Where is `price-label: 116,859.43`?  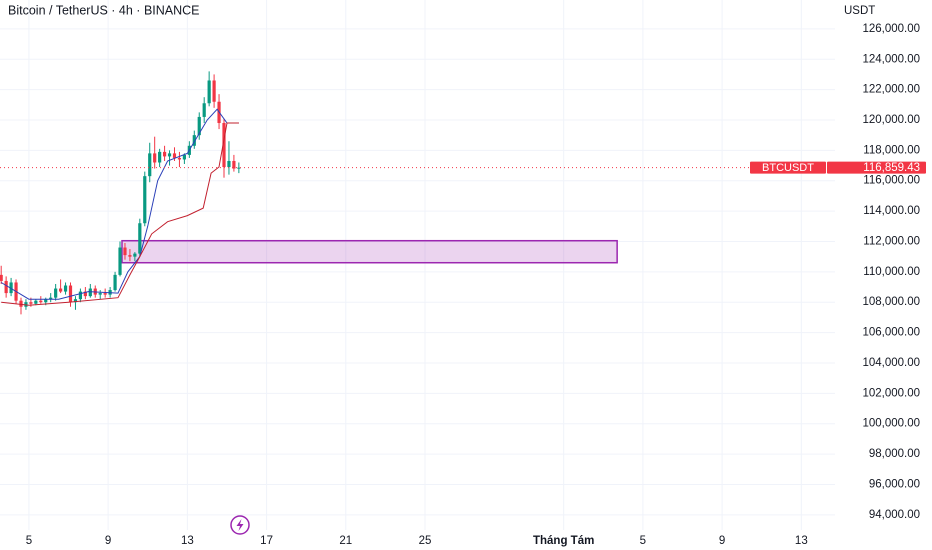
price-label: 116,859.43 is located at coordinates (891, 168).